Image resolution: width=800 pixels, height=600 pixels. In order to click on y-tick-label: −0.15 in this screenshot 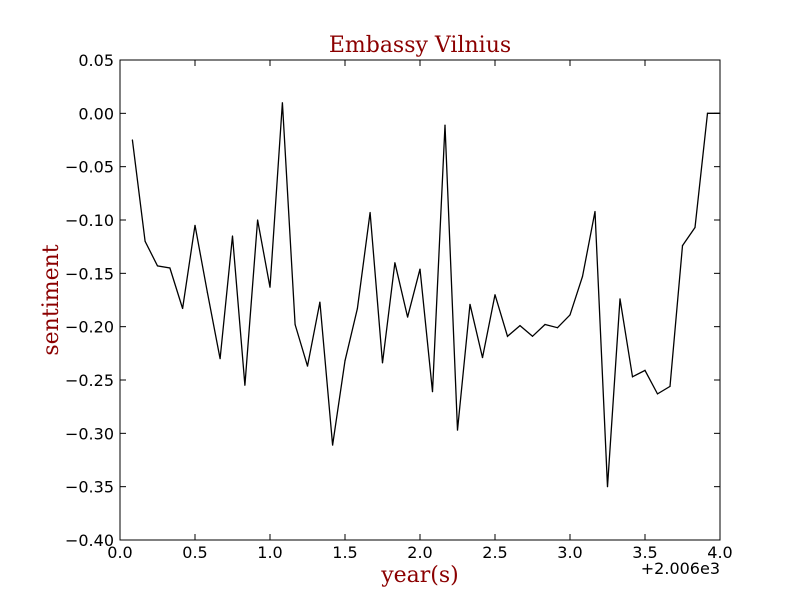, I will do `click(89, 273)`.